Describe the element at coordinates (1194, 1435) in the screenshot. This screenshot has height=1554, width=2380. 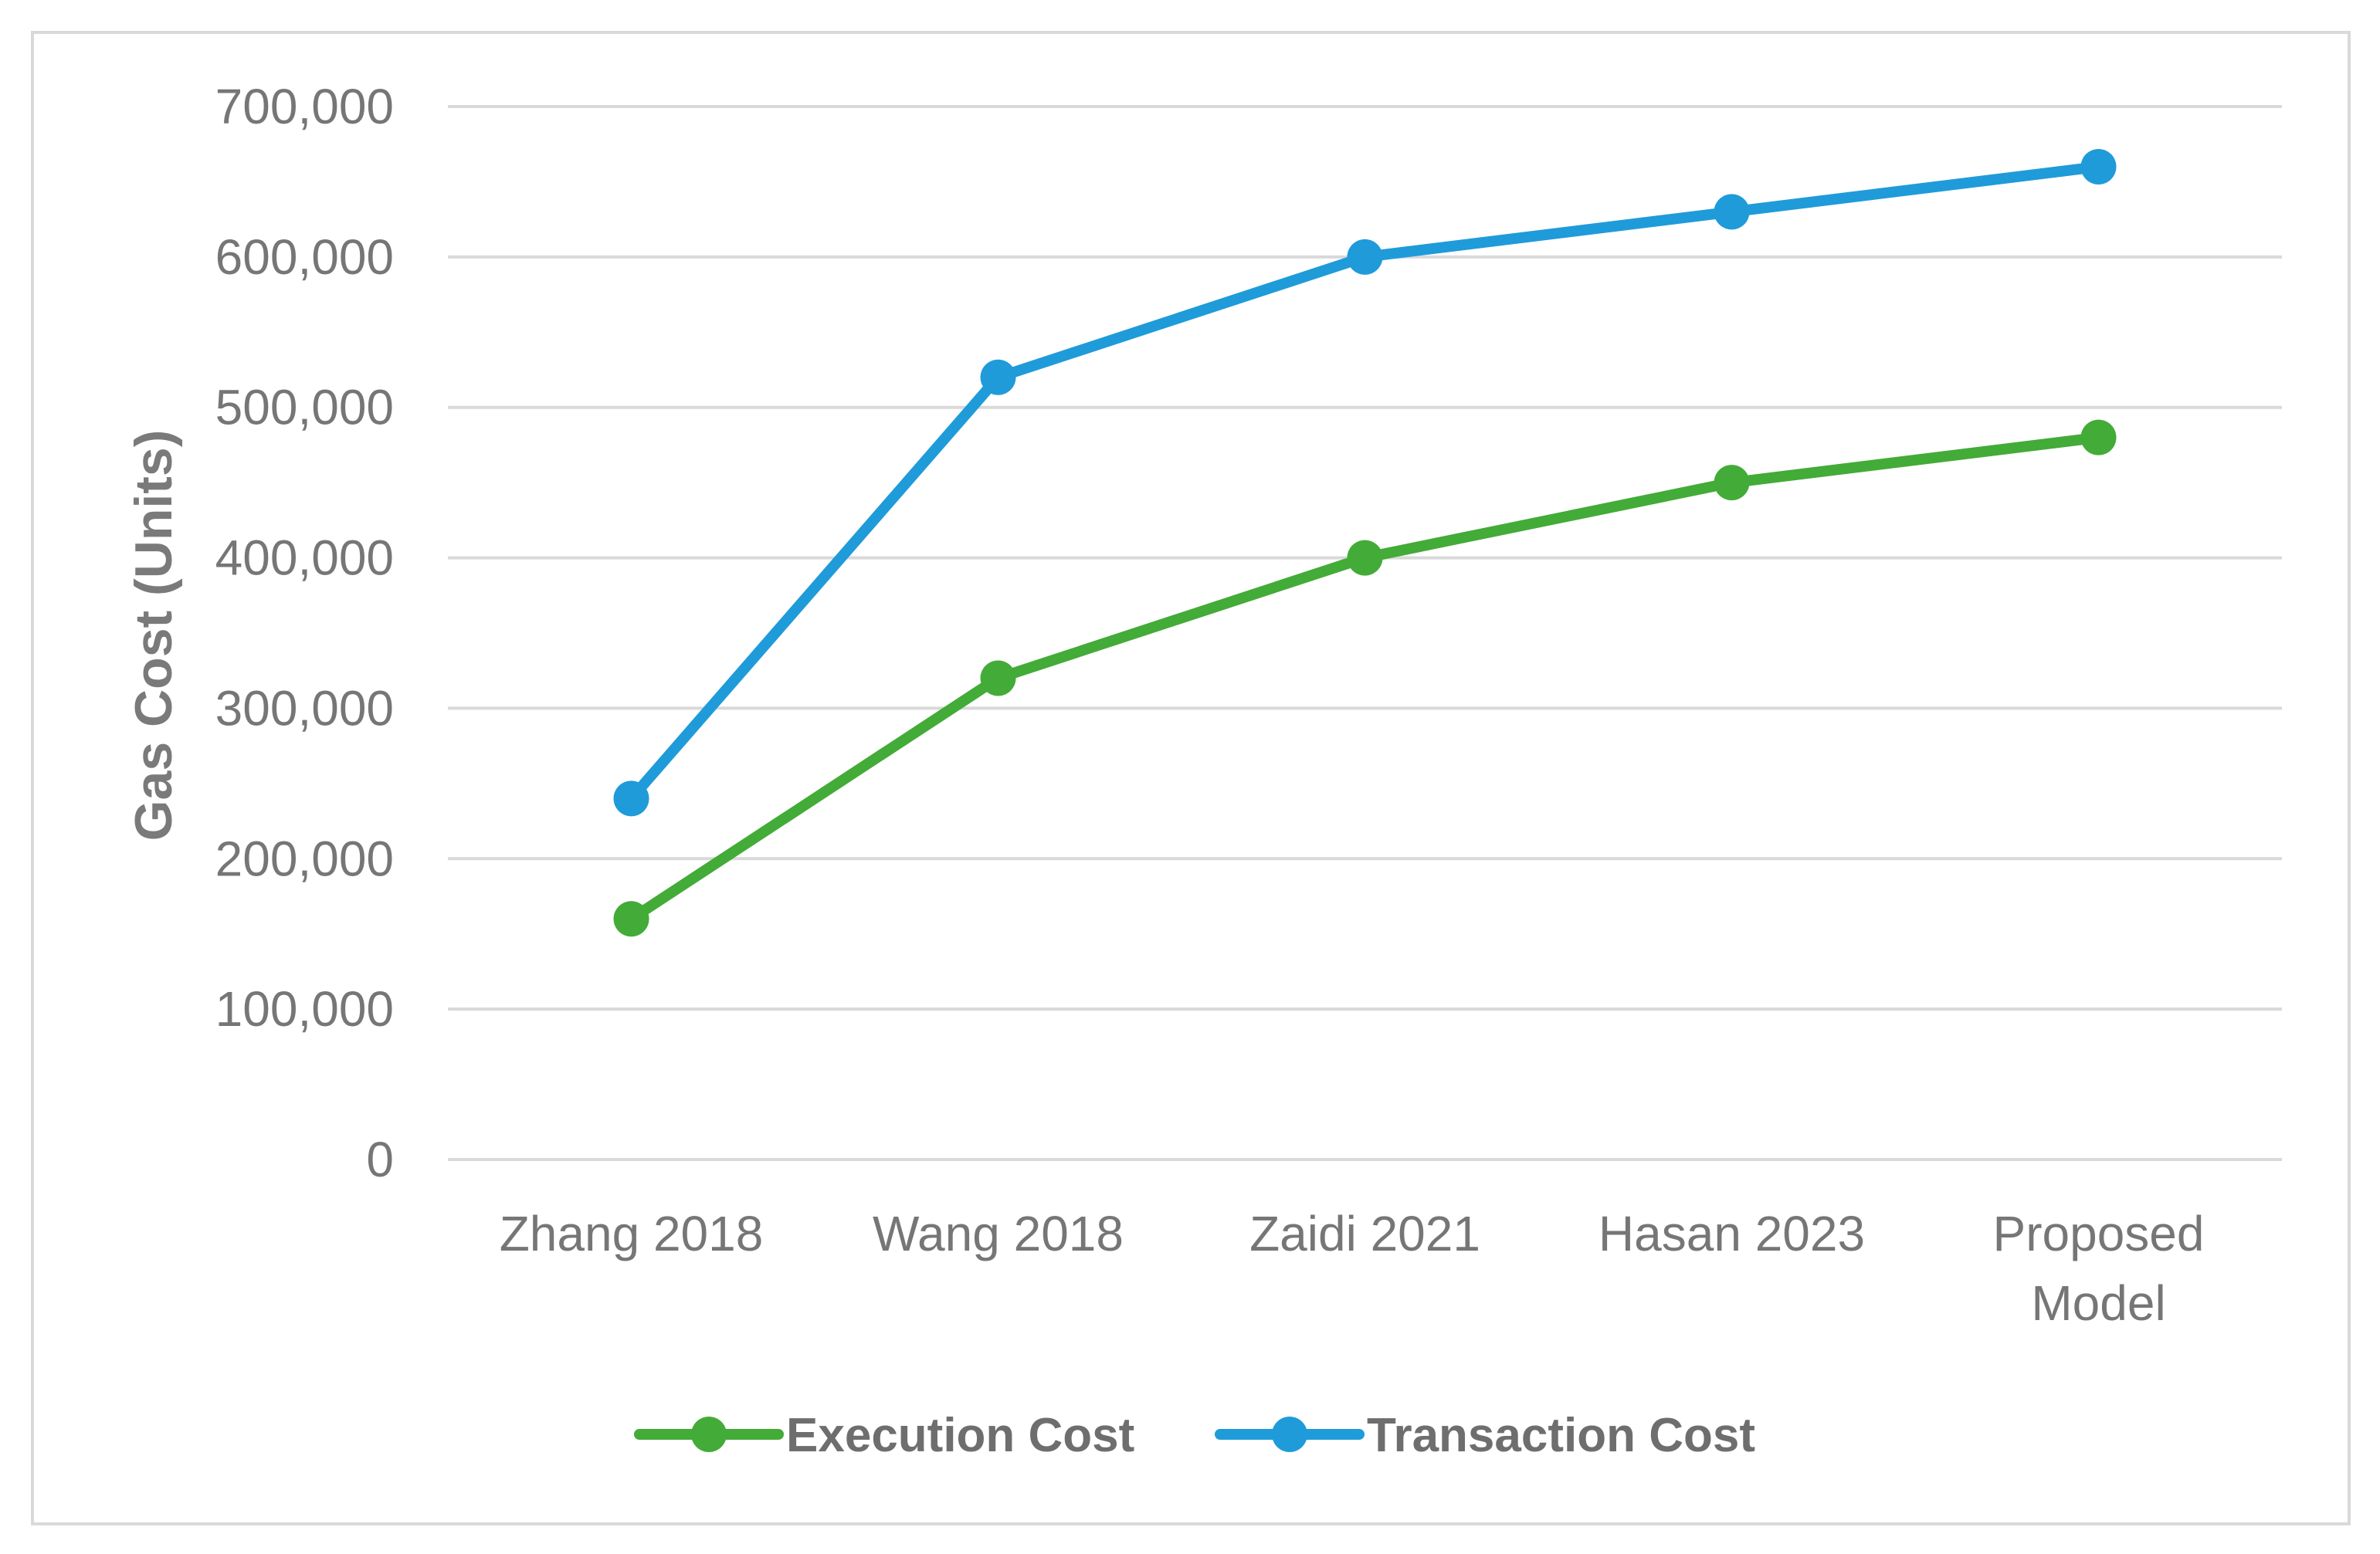
I see `legend: Execution Cost Transaction Cost` at that location.